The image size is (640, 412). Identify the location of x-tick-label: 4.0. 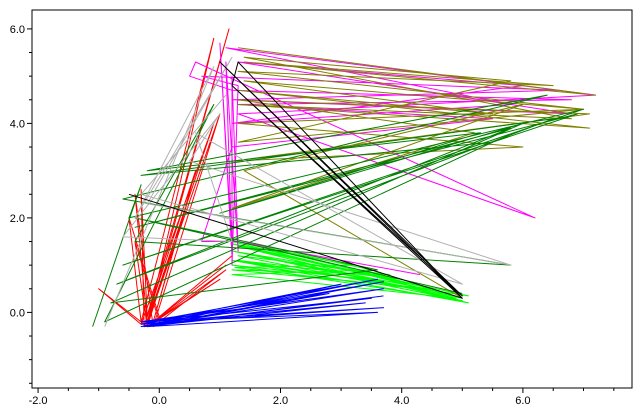
(401, 401).